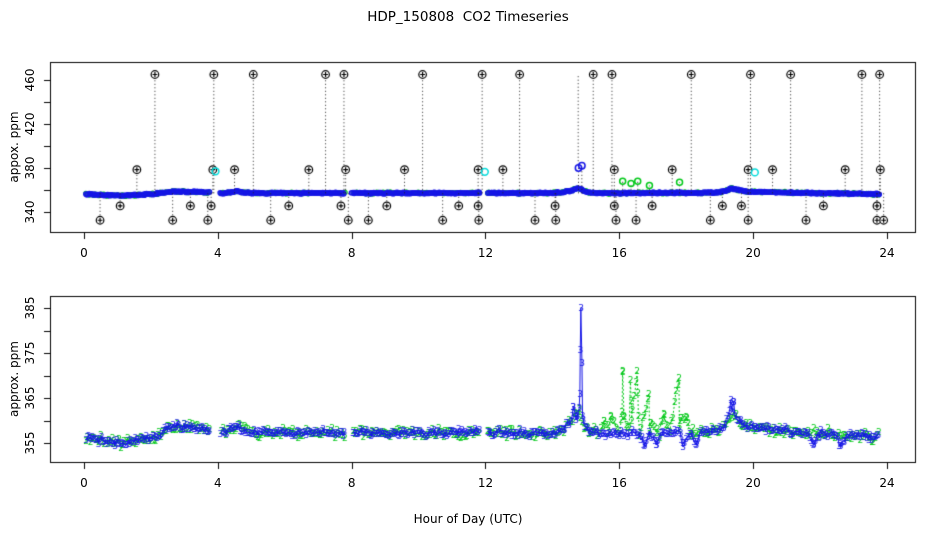 Image resolution: width=936 pixels, height=540 pixels. What do you see at coordinates (14, 147) in the screenshot?
I see `top-y-axis-title: appox. ppm` at bounding box center [14, 147].